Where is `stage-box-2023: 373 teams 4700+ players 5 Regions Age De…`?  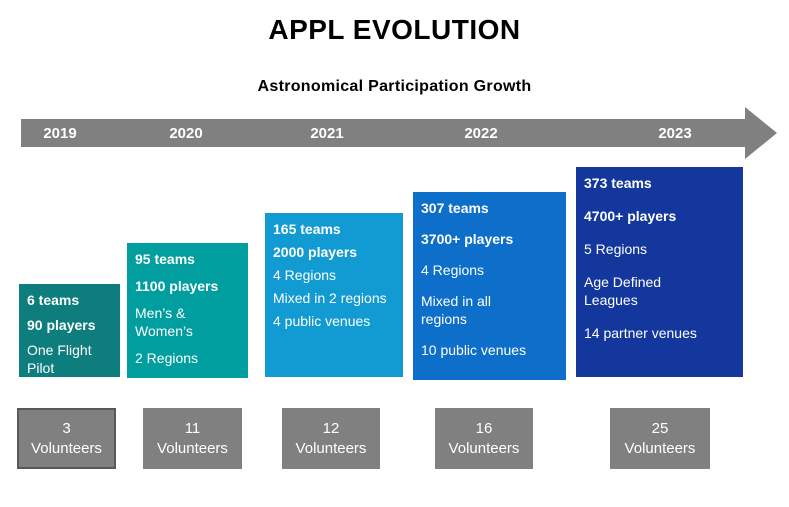 stage-box-2023: 373 teams 4700+ players 5 Regions Age De… is located at coordinates (659, 272).